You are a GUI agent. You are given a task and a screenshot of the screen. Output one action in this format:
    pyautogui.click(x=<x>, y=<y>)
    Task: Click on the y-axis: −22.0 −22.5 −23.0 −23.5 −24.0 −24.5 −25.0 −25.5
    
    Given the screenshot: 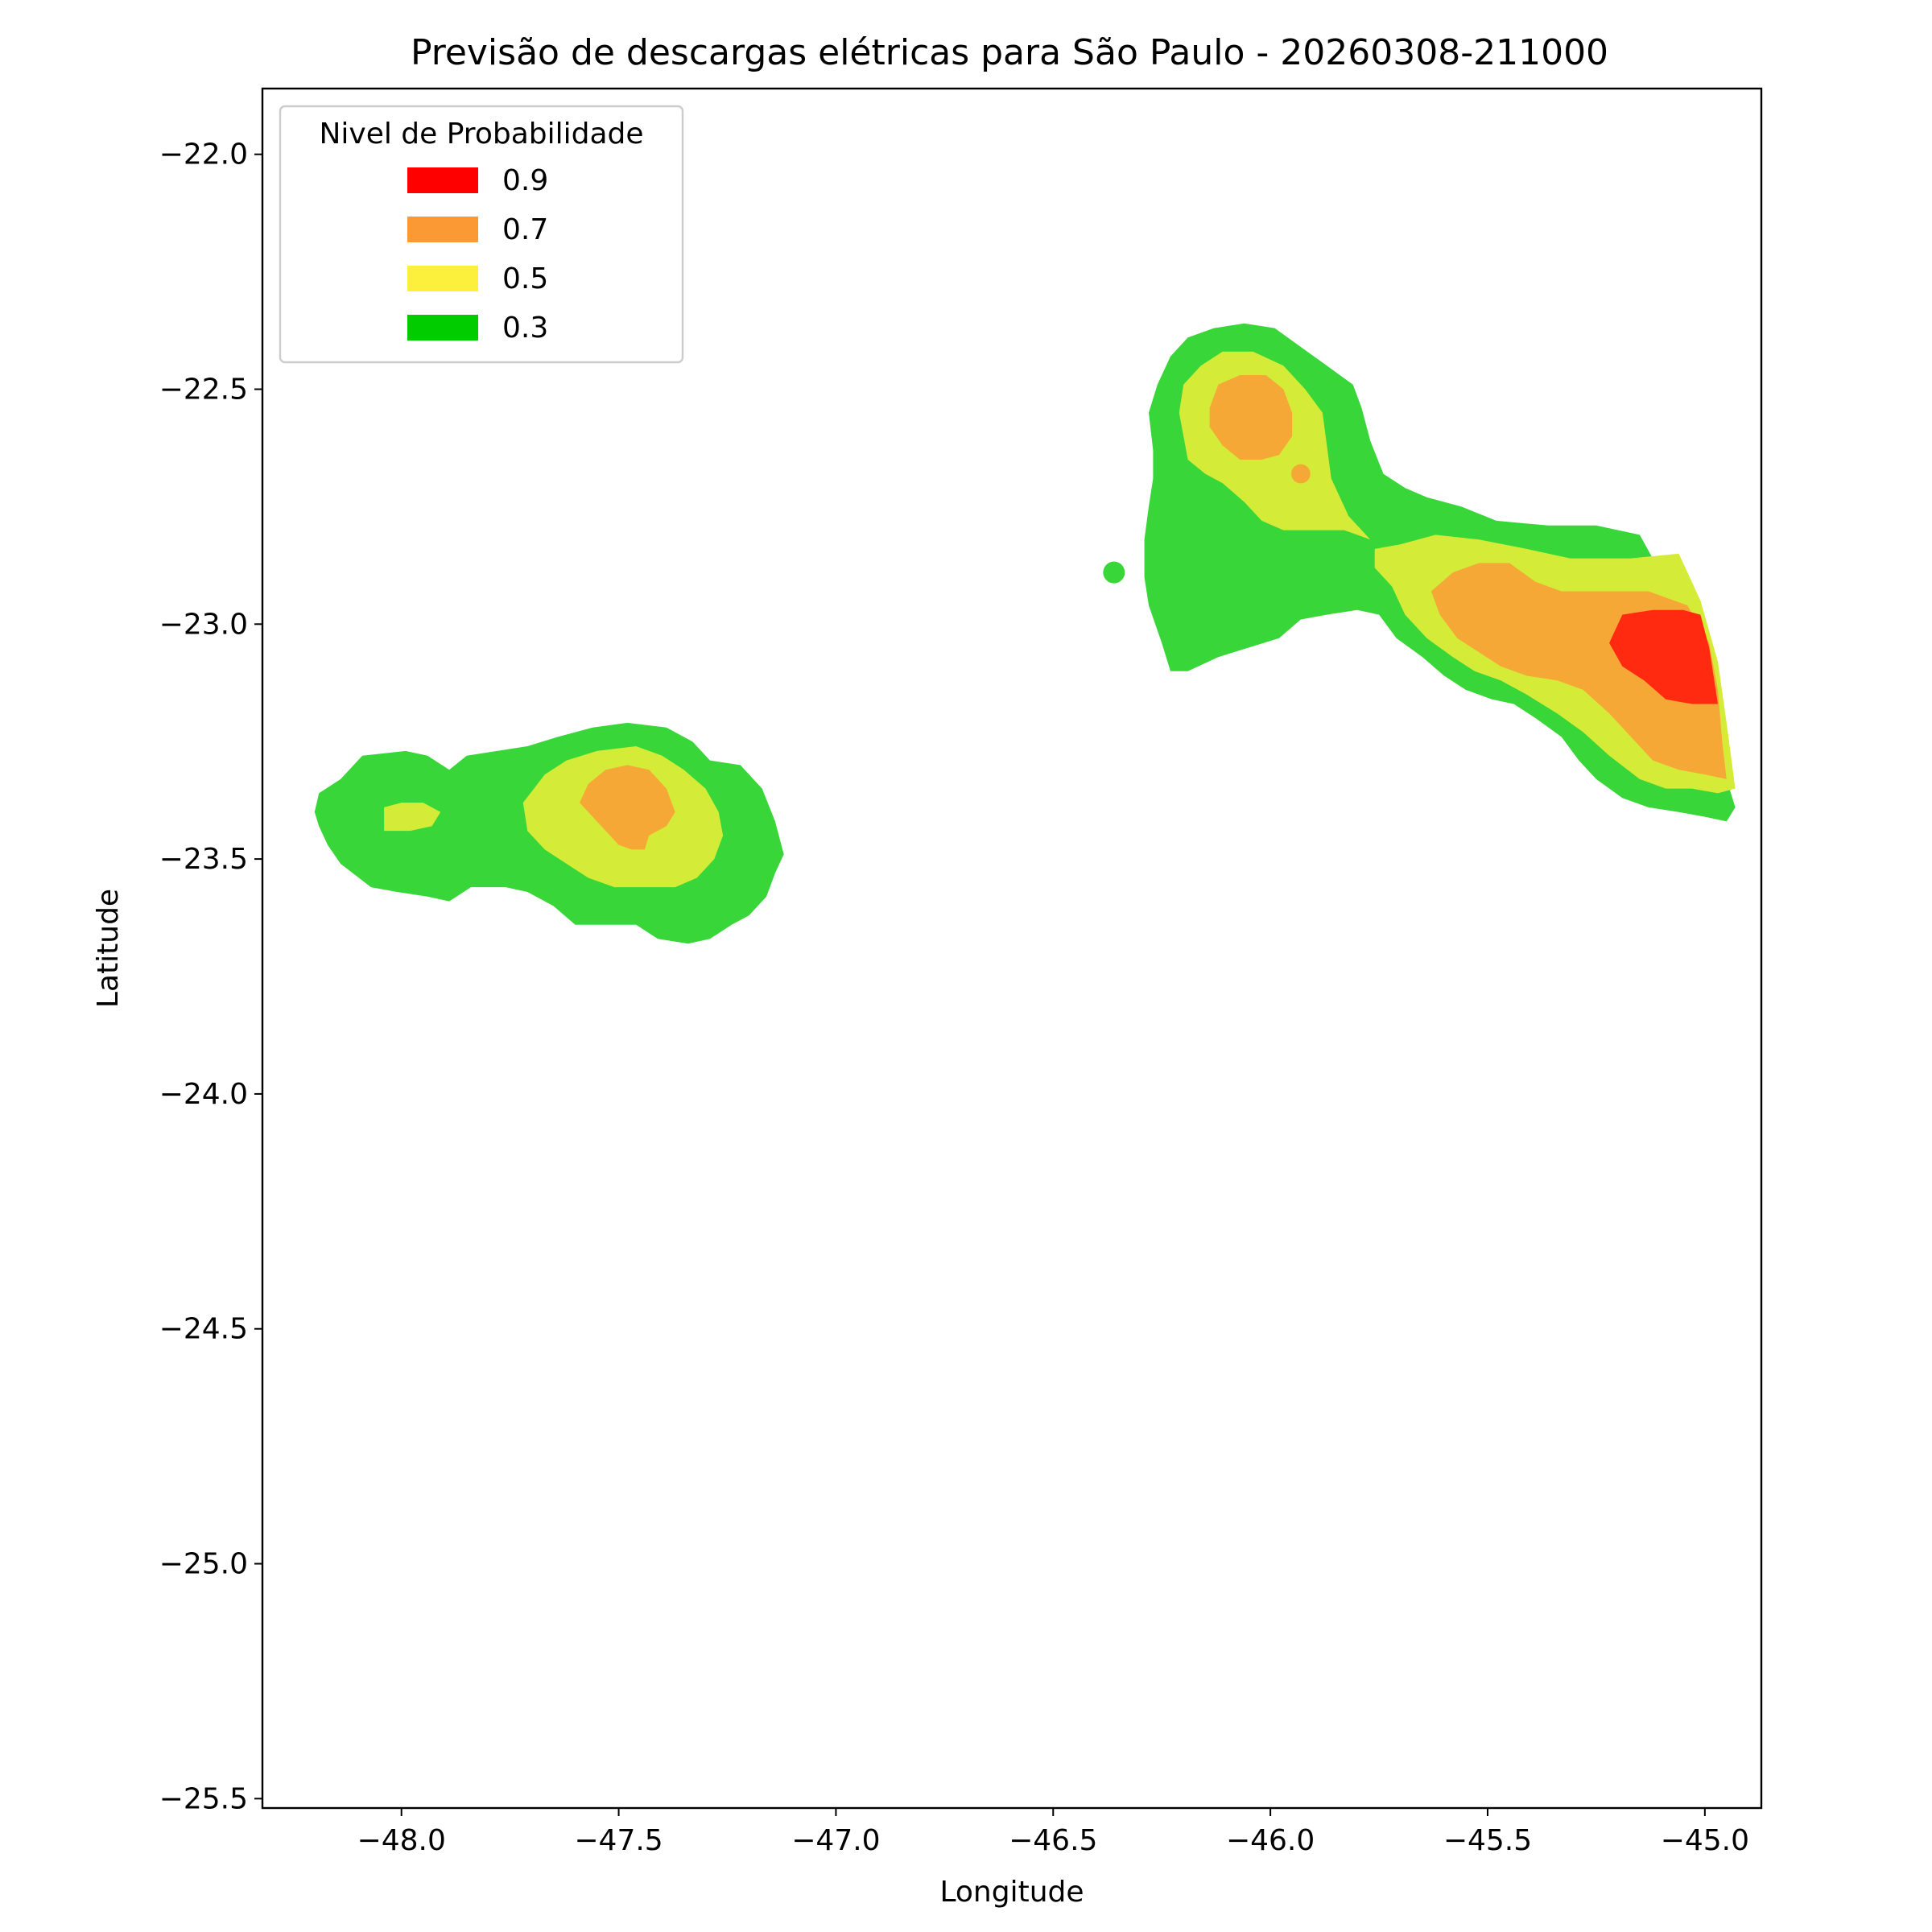 What is the action you would take?
    pyautogui.click(x=211, y=976)
    